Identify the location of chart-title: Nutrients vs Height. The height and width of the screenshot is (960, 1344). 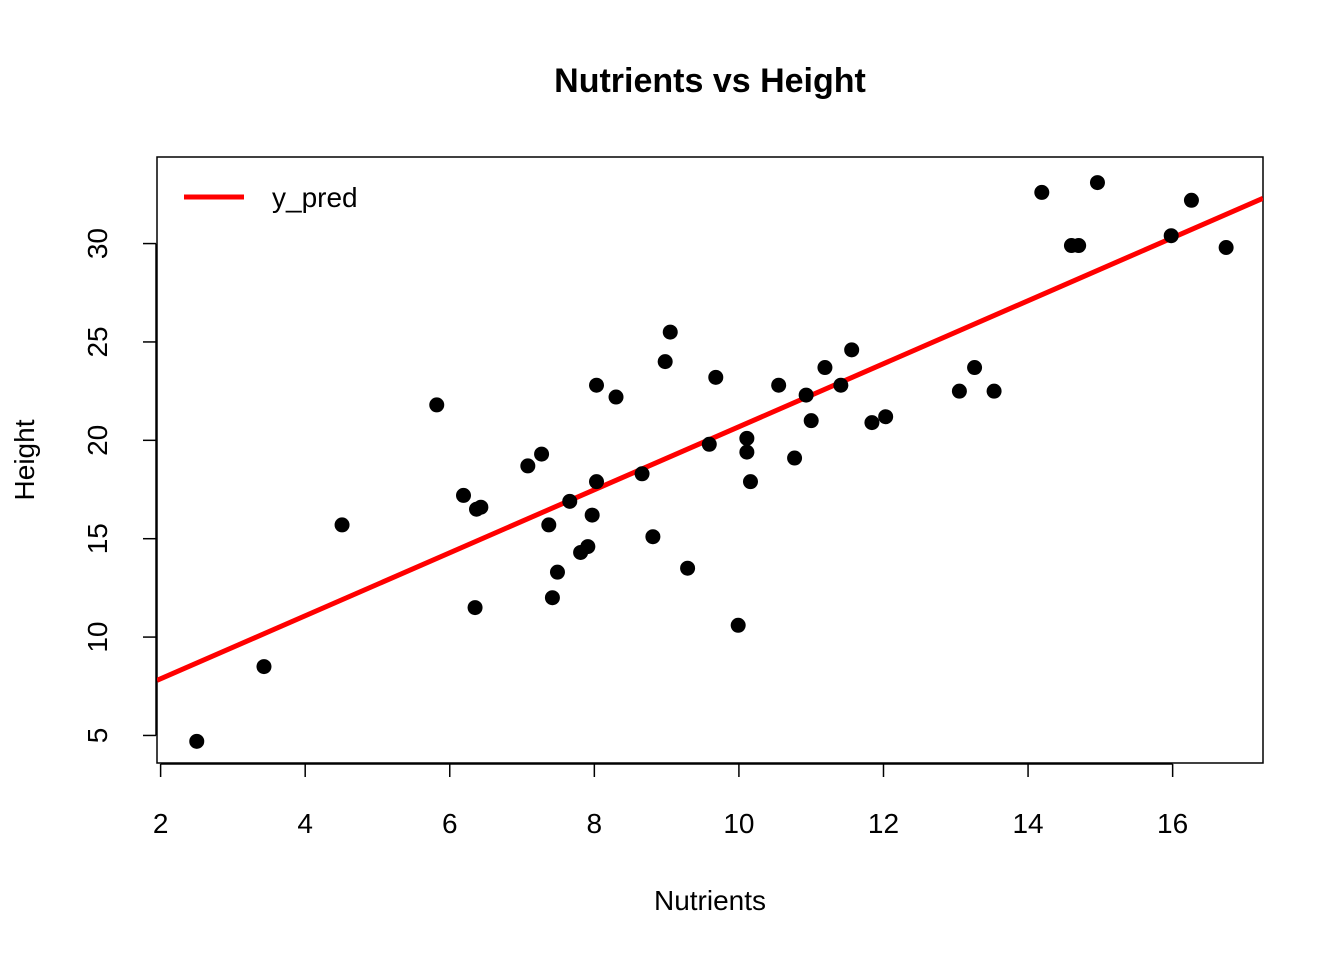
(710, 81).